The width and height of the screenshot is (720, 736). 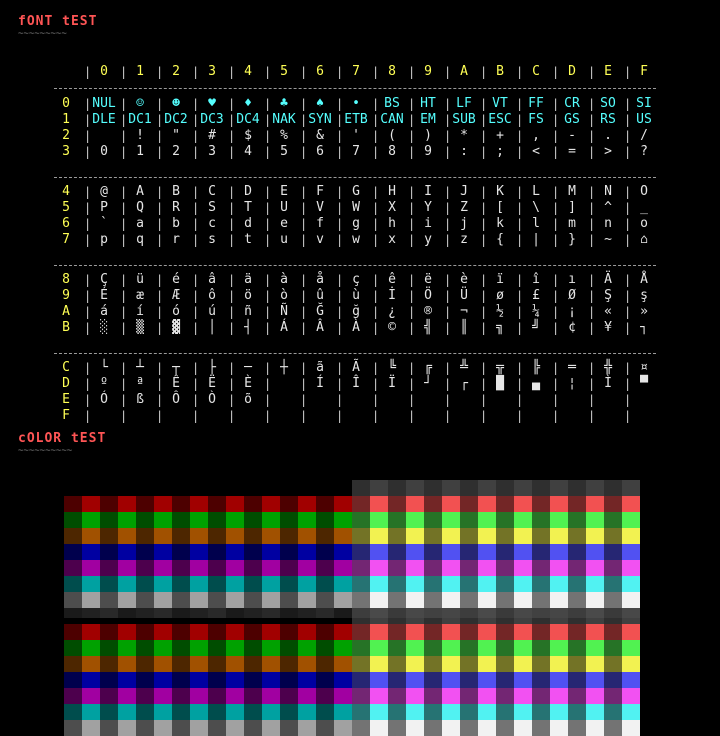 I want to click on row-header: 2, so click(x=66, y=135).